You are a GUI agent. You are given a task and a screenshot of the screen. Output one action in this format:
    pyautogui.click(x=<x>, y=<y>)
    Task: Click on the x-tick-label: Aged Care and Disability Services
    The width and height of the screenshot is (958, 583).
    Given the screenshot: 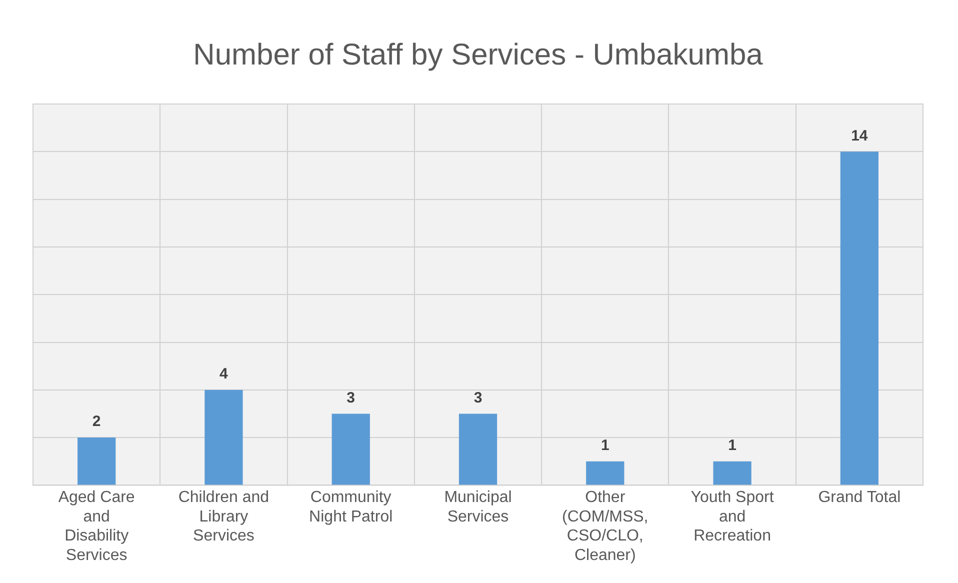 What is the action you would take?
    pyautogui.click(x=96, y=526)
    